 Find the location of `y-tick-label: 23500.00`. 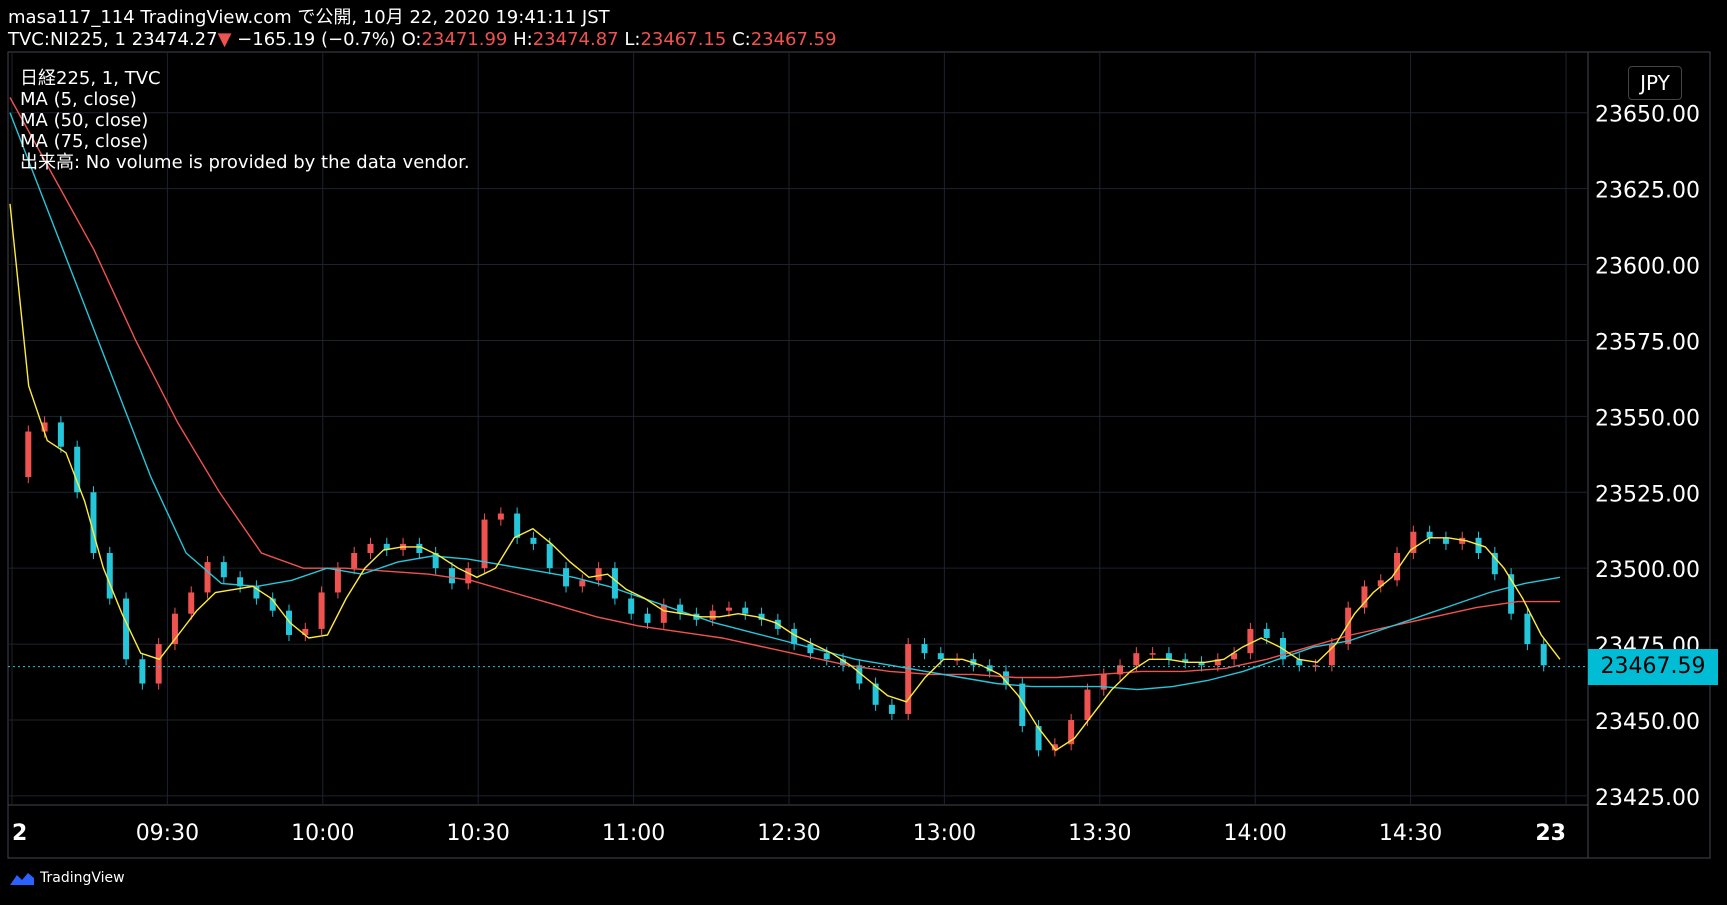

y-tick-label: 23500.00 is located at coordinates (1647, 570).